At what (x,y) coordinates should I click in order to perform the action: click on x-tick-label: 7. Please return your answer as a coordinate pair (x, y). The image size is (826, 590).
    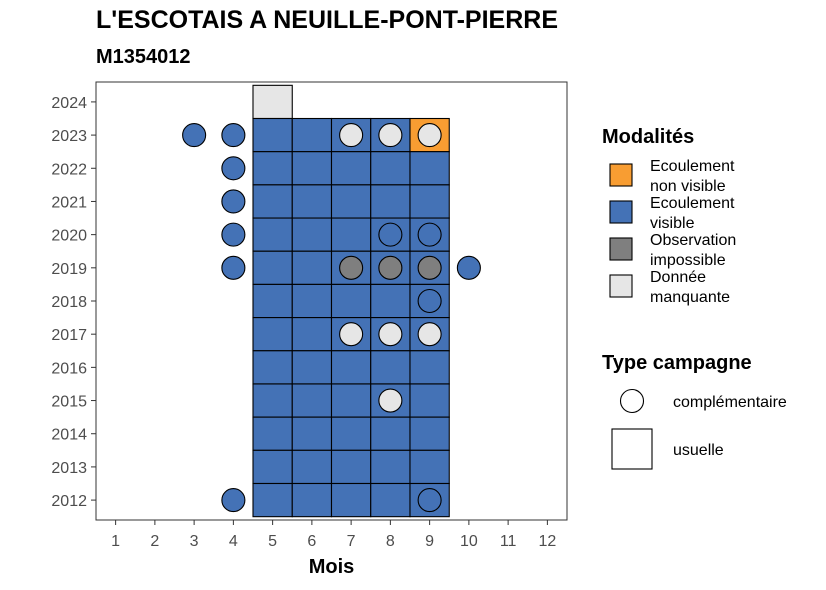
    Looking at the image, I should click on (351, 541).